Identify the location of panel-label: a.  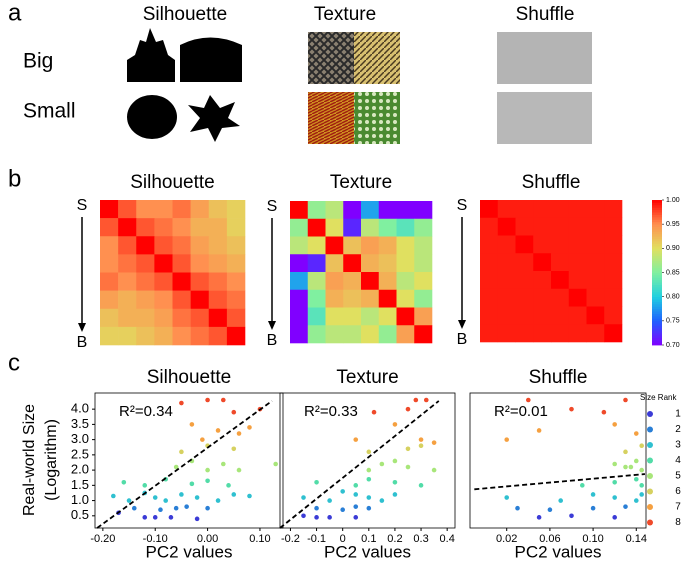
(15, 13).